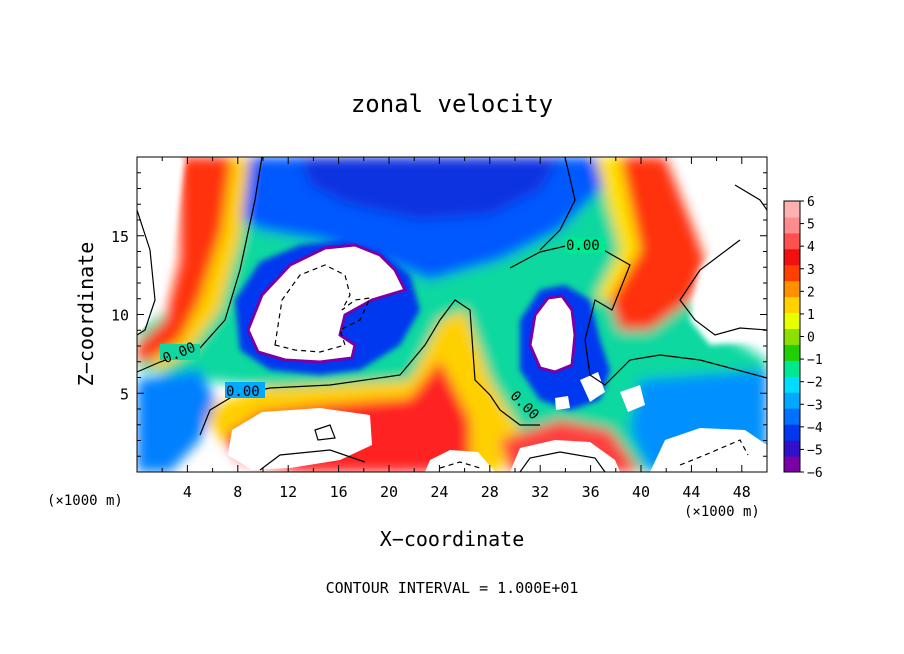  I want to click on x-tick-label: 32, so click(540, 492).